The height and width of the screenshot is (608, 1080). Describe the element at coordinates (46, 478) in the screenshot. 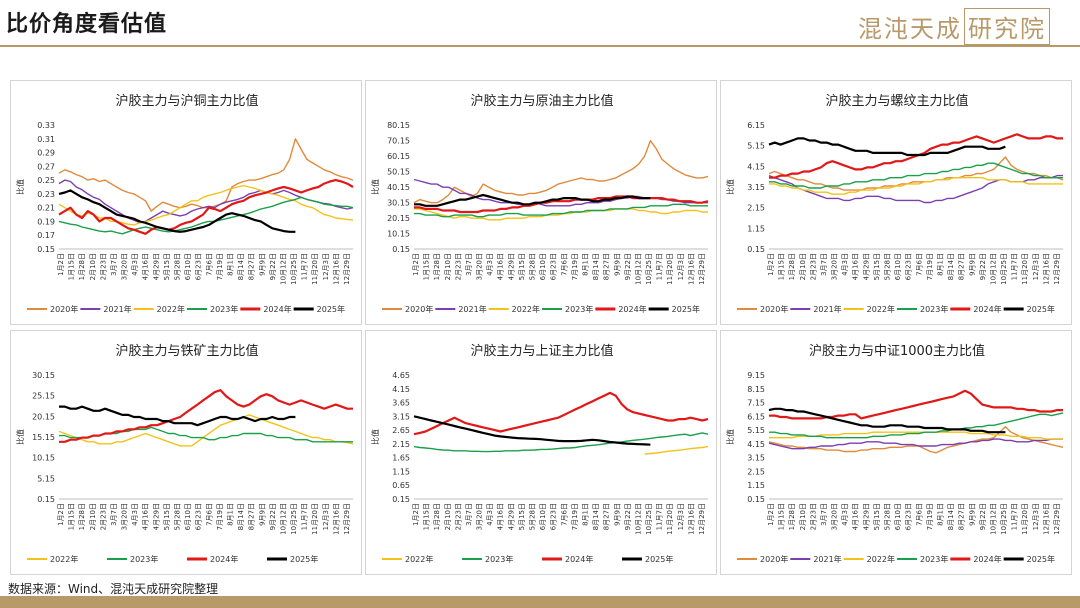

I see `y-tick-label: 5.15` at that location.